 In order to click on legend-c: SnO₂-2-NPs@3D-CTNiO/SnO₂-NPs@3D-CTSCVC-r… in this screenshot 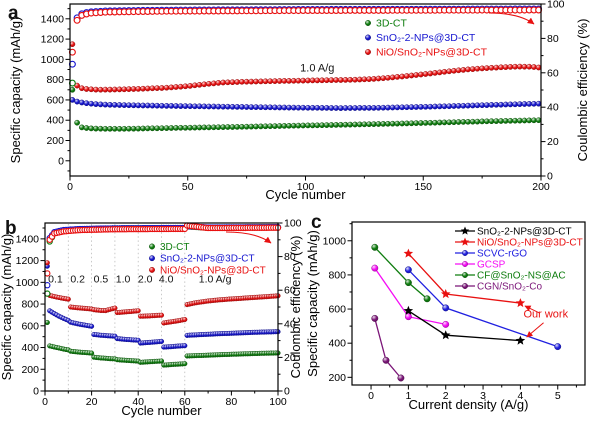, I will do `click(519, 259)`.